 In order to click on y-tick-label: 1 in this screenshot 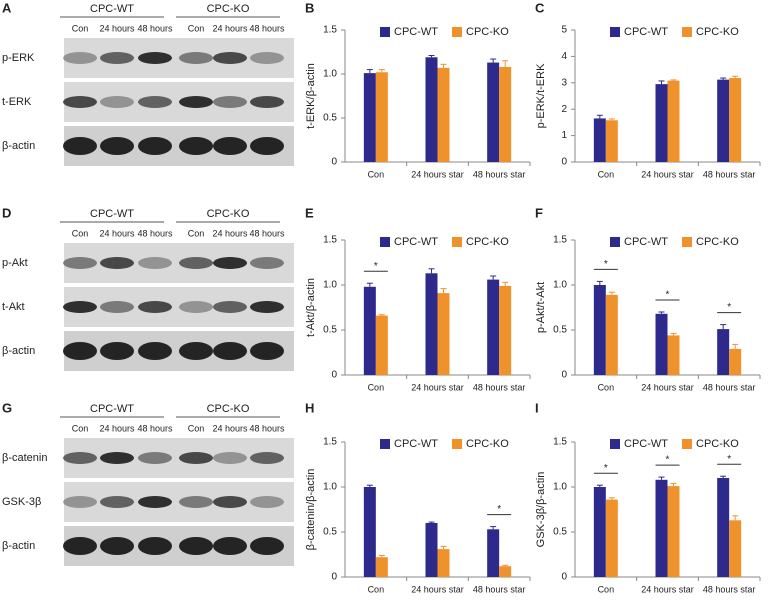, I will do `click(564, 135)`.